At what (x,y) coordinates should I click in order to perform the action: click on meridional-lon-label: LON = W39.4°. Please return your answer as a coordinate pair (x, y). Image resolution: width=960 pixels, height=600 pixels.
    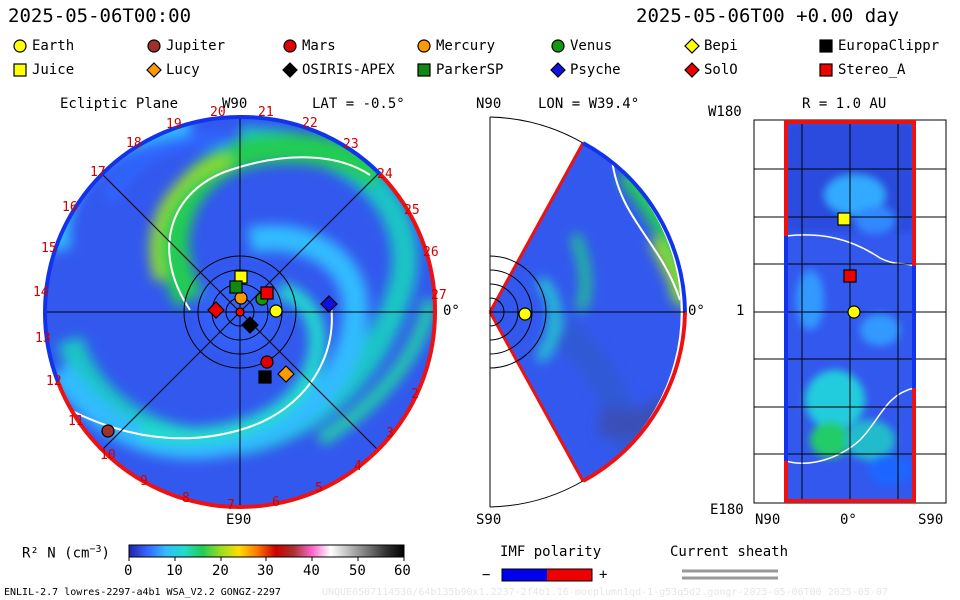
    Looking at the image, I should click on (589, 104).